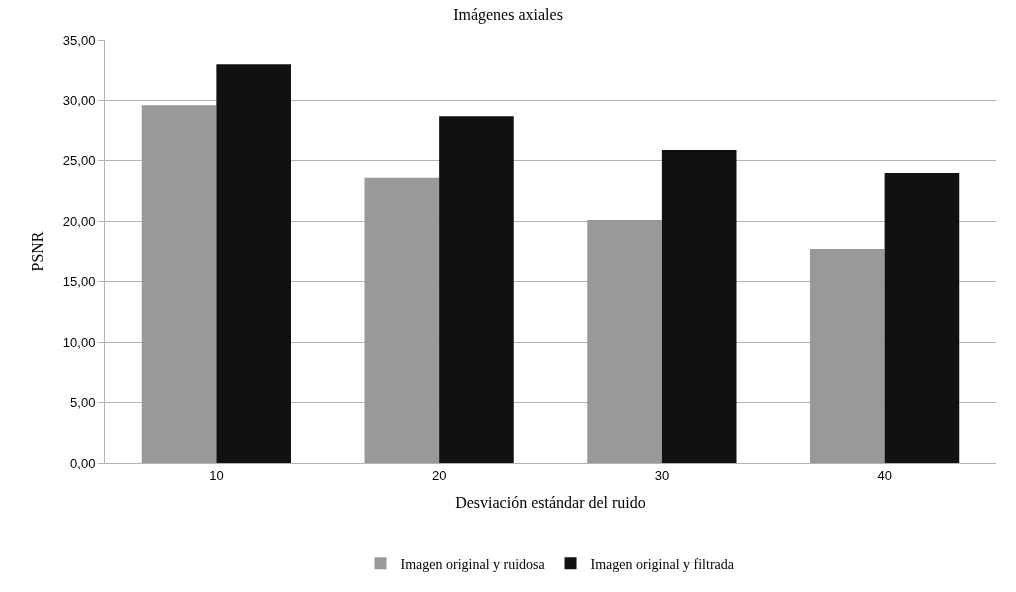 Image resolution: width=1016 pixels, height=592 pixels. Describe the element at coordinates (508, 15) in the screenshot. I see `chart-title: Imágenes axiales` at that location.